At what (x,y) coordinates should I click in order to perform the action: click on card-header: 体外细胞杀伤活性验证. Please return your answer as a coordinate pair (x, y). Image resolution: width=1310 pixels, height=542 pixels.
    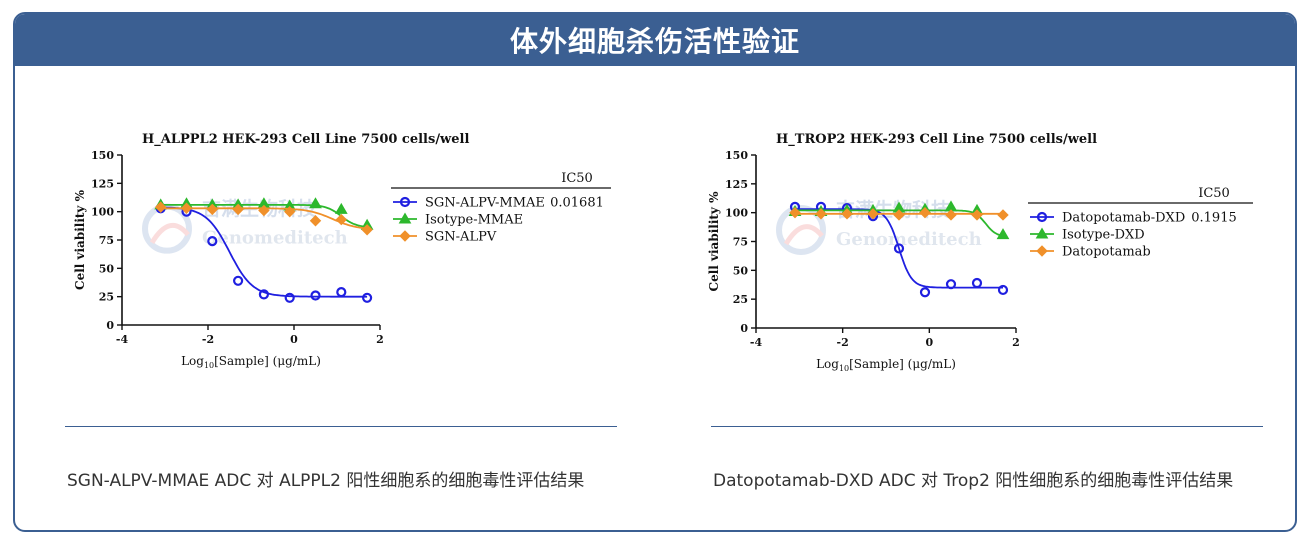
    Looking at the image, I should click on (655, 40).